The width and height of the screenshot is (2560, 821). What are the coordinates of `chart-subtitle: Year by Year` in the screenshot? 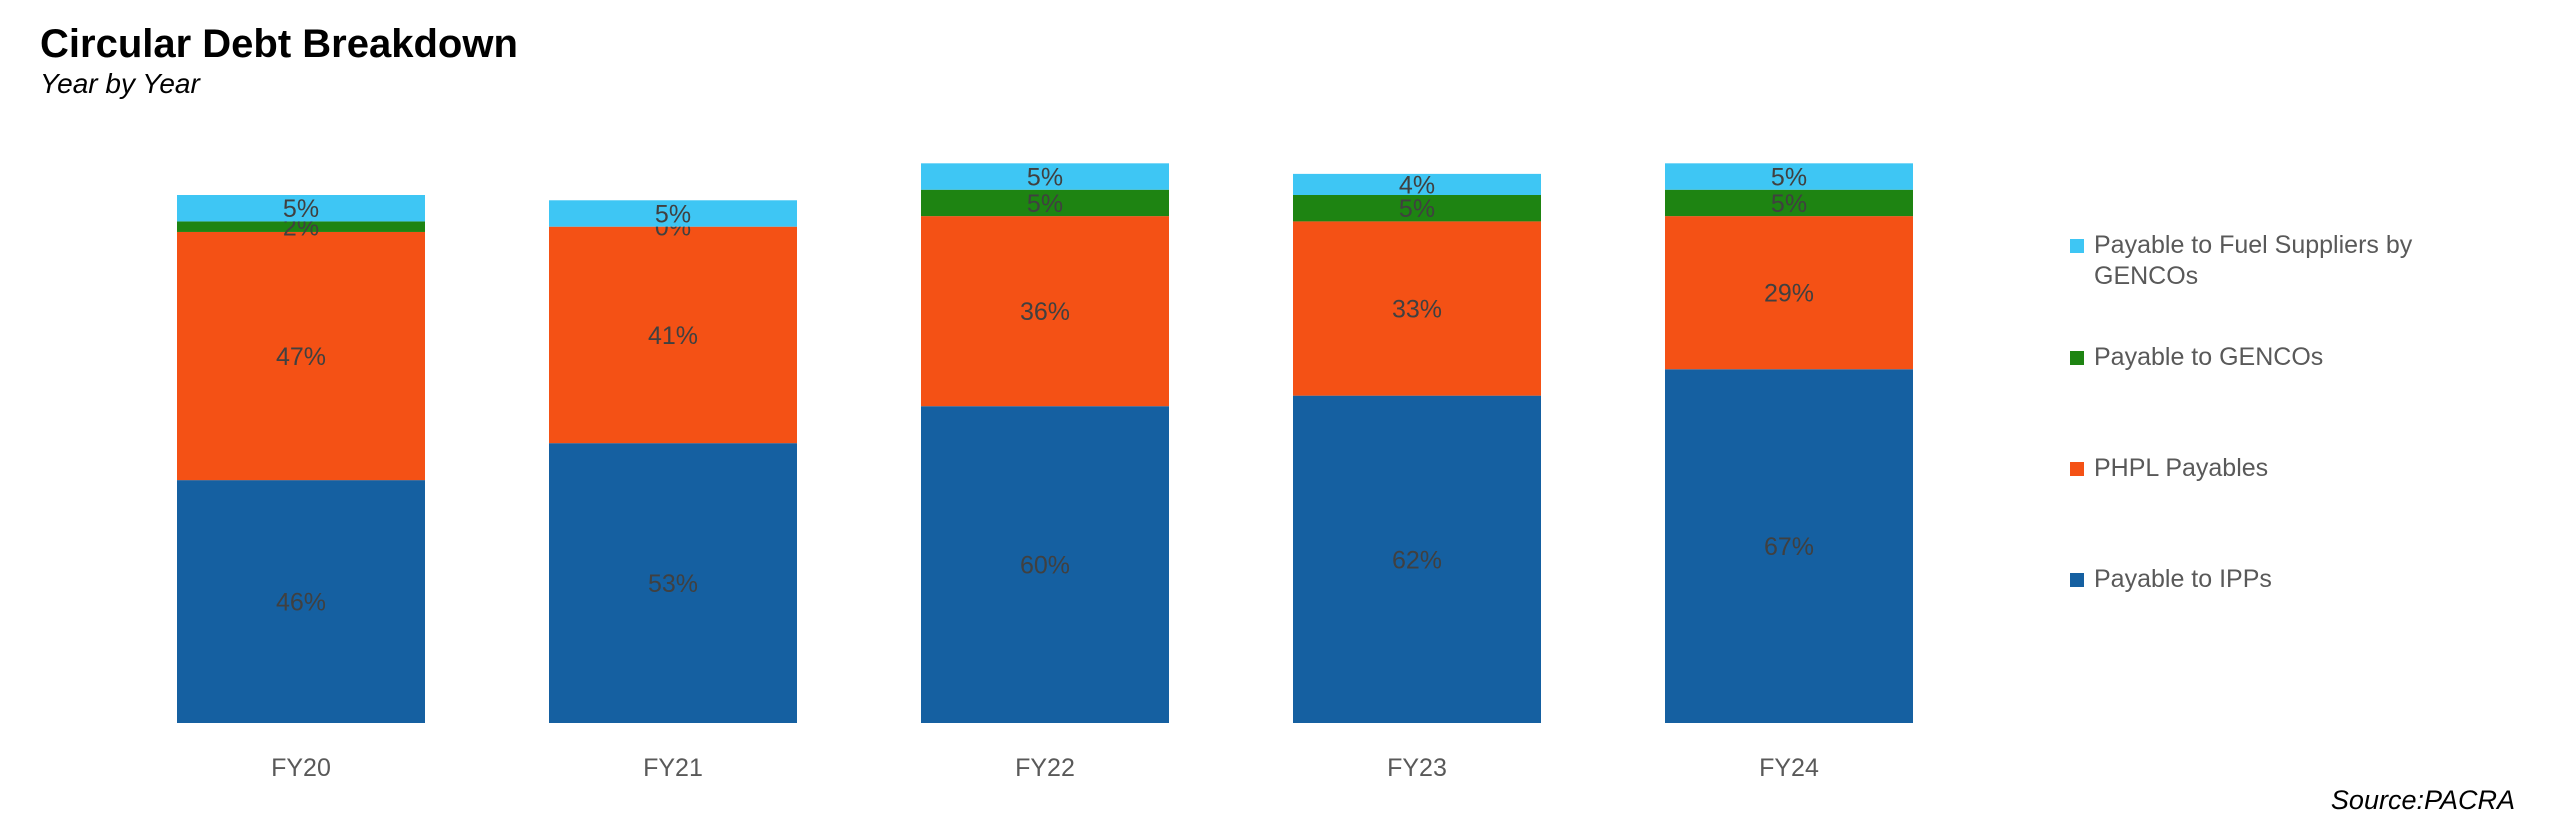 It's located at (120, 83).